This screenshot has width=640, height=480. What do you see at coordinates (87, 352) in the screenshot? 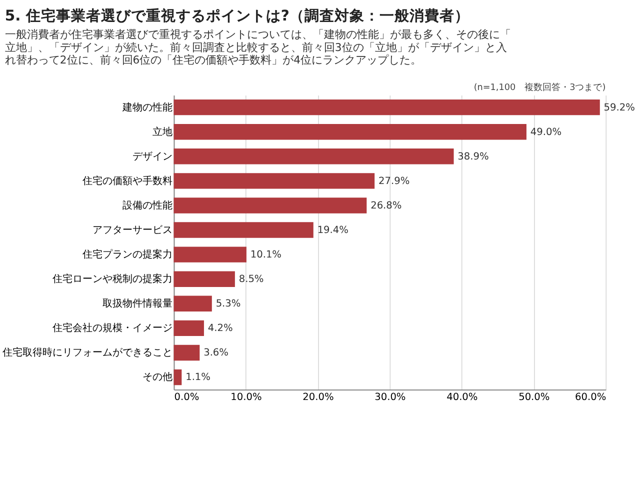
I see `y-tick-label: 住宅取得時にリフォームができること` at bounding box center [87, 352].